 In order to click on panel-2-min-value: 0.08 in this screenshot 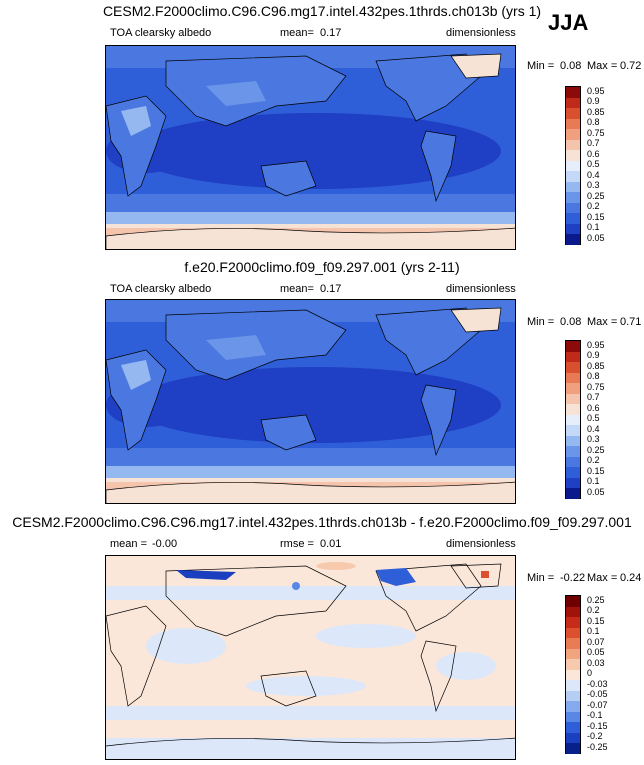, I will do `click(571, 322)`.